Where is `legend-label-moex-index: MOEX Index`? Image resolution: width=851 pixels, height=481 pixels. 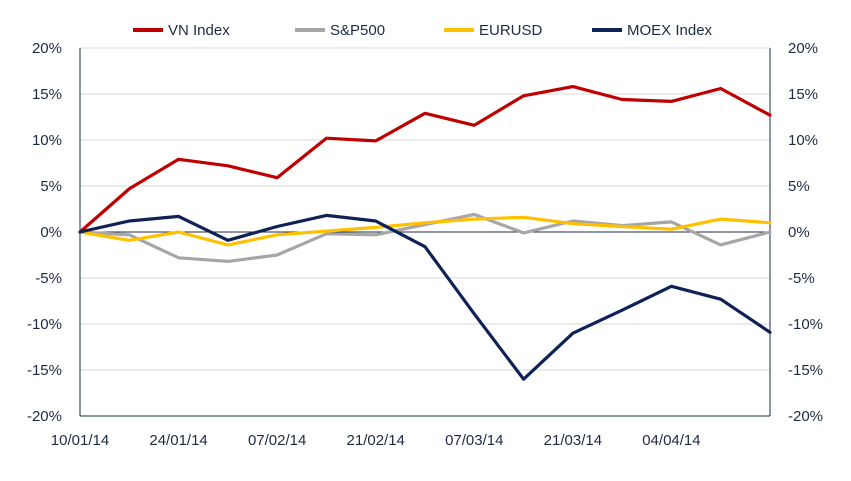
legend-label-moex-index: MOEX Index is located at coordinates (670, 30).